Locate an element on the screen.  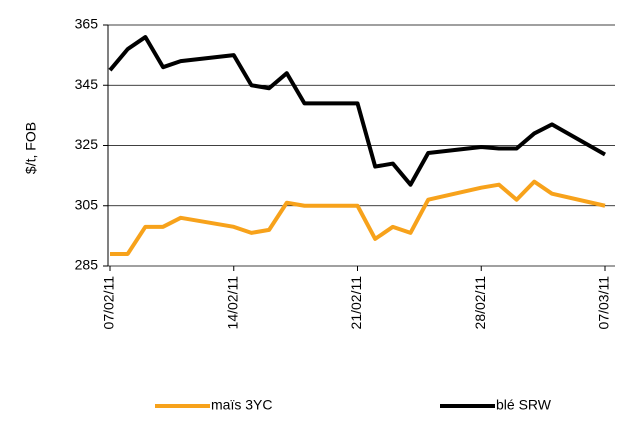
x-tick-label: 14/02/11 is located at coordinates (232, 303).